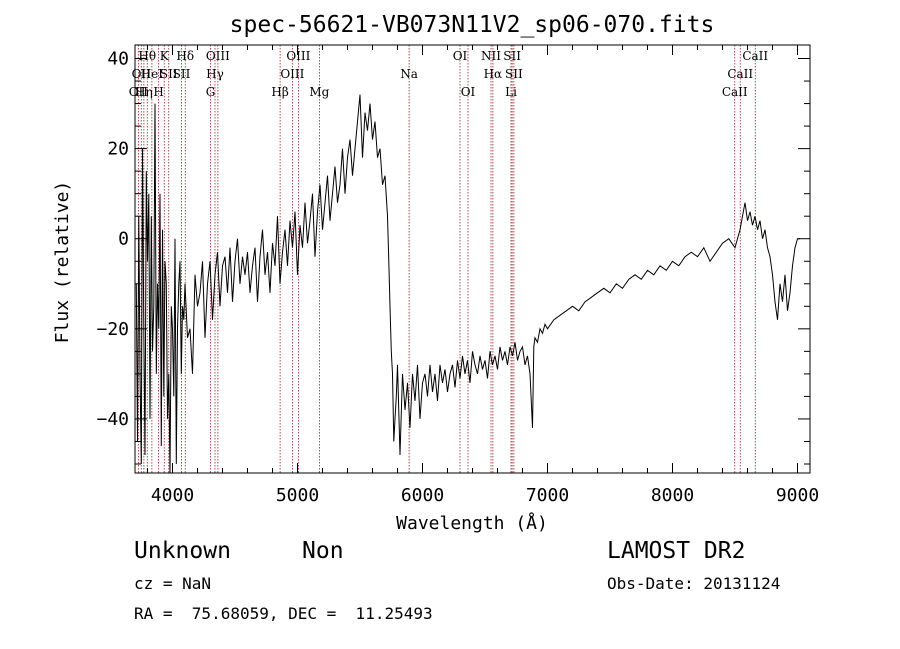  Describe the element at coordinates (142, 74) in the screenshot. I see `line-label-1: OII` at that location.